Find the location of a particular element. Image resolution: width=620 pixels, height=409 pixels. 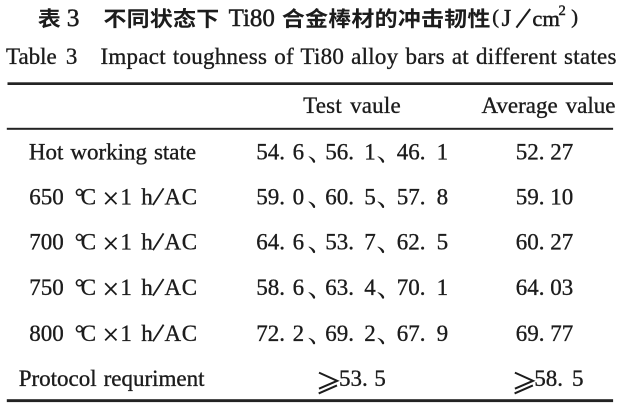

svg-text: 7 is located at coordinates (370, 242).